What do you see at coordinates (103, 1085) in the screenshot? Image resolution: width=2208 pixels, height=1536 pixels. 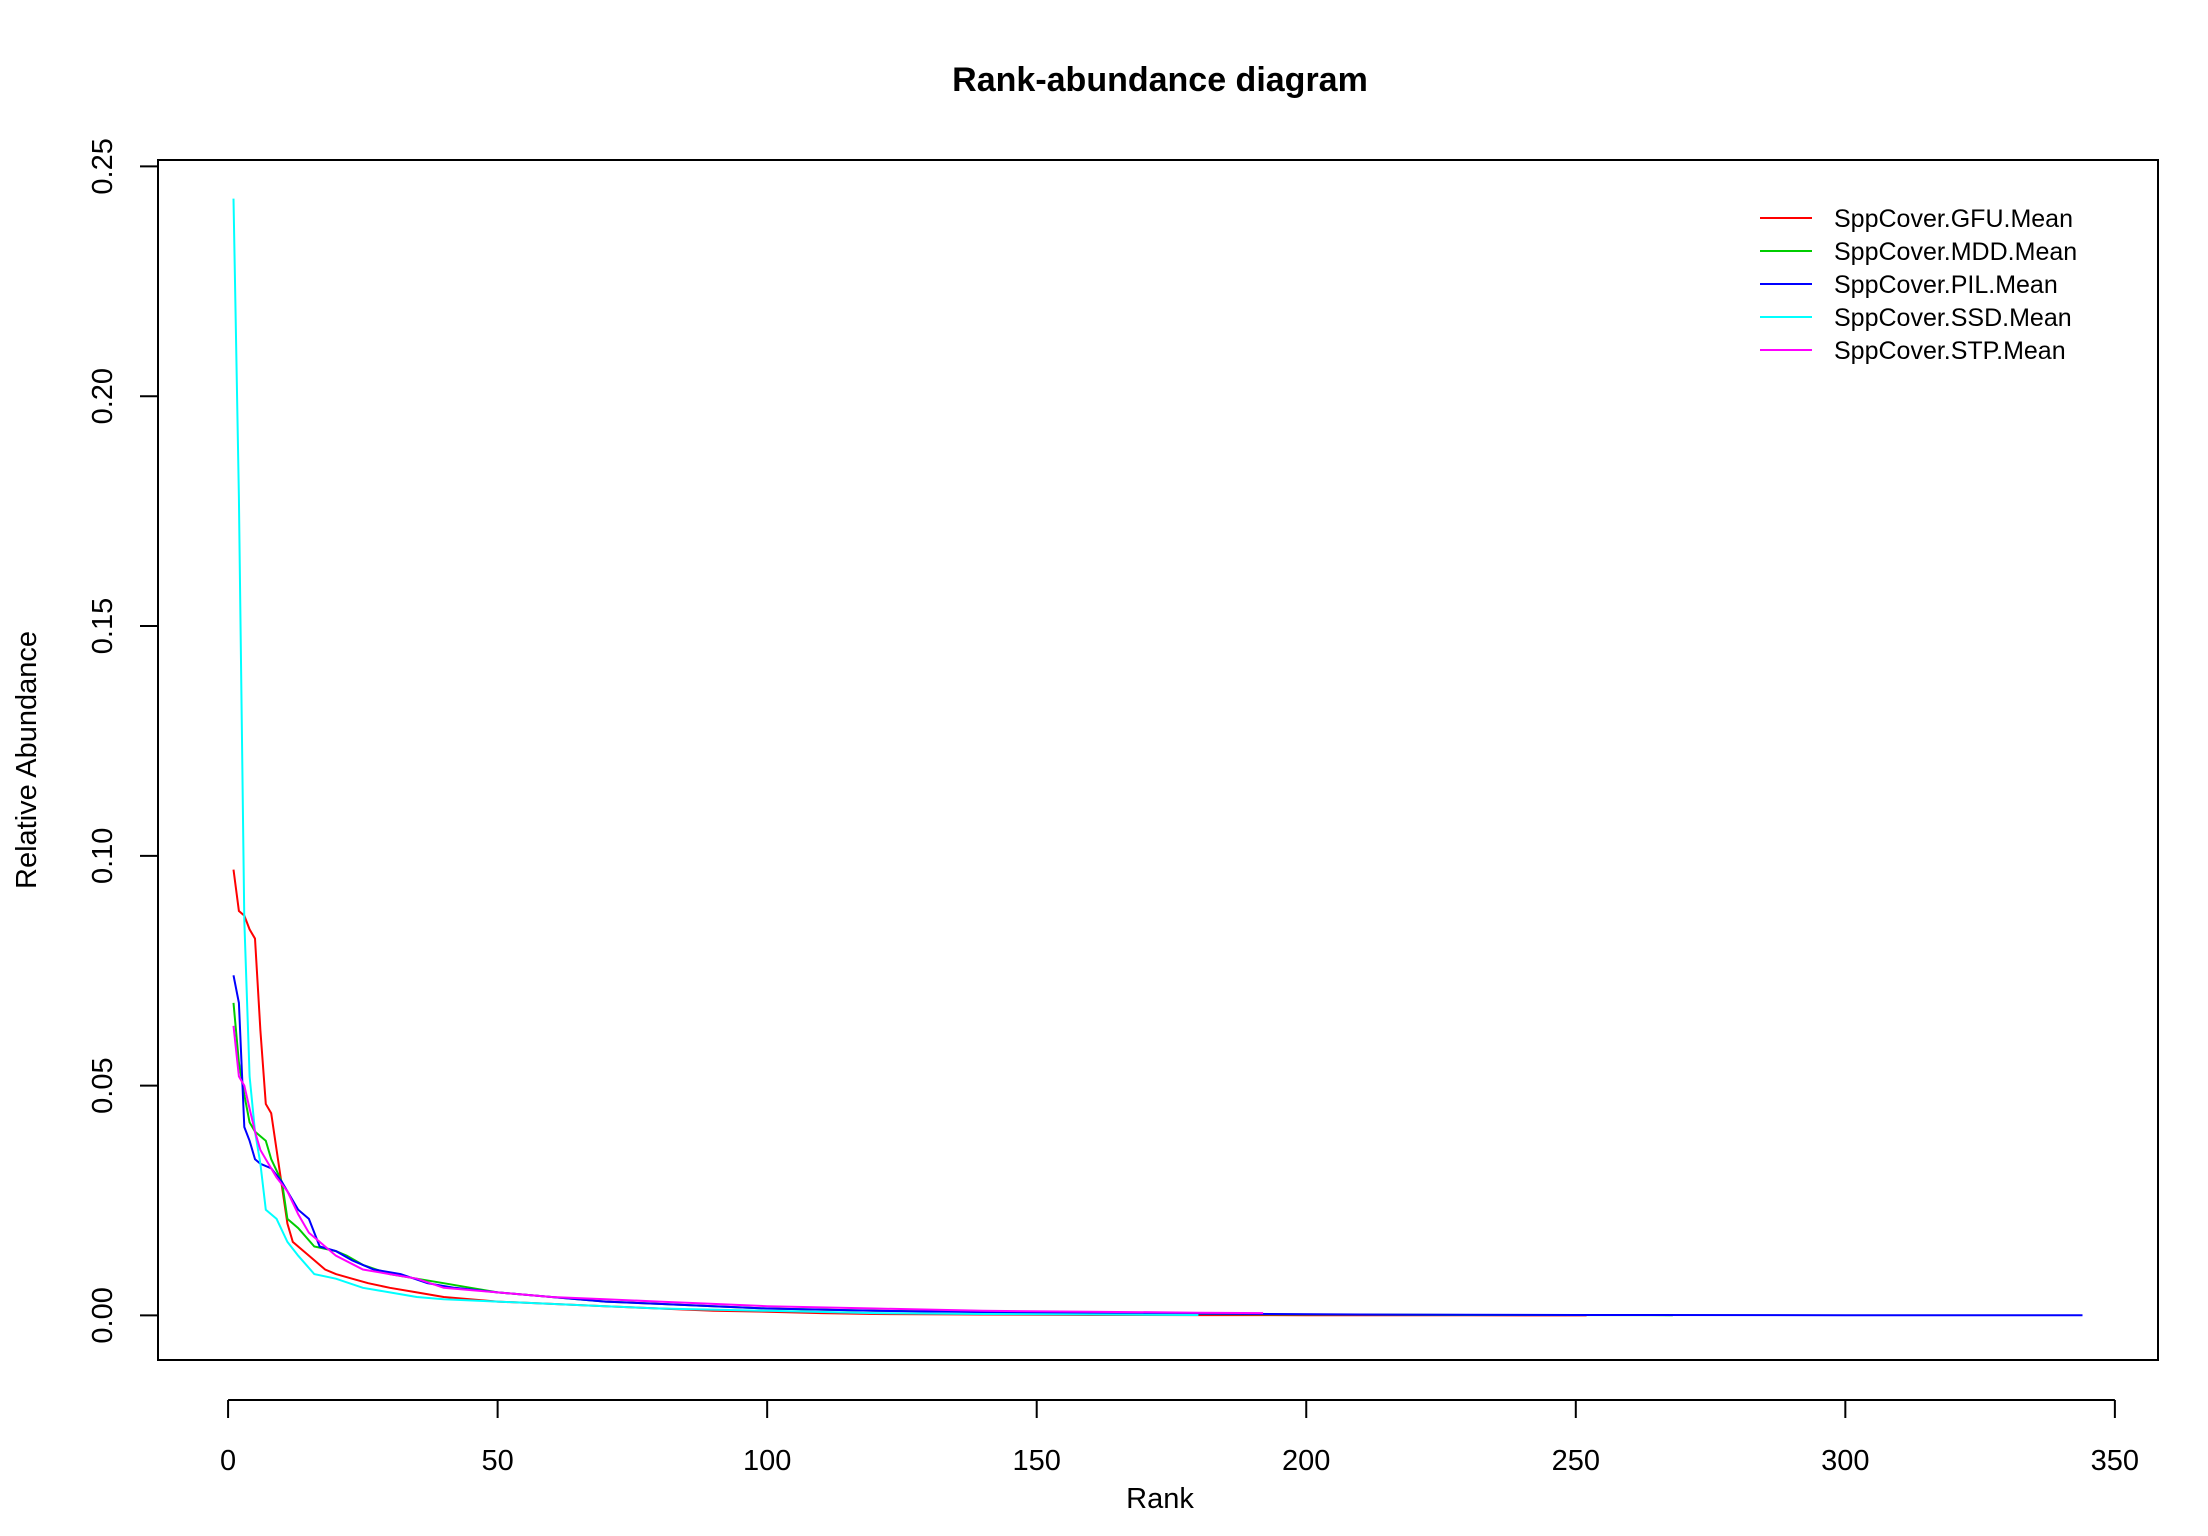 I see `y-tick-label: 0.05` at bounding box center [103, 1085].